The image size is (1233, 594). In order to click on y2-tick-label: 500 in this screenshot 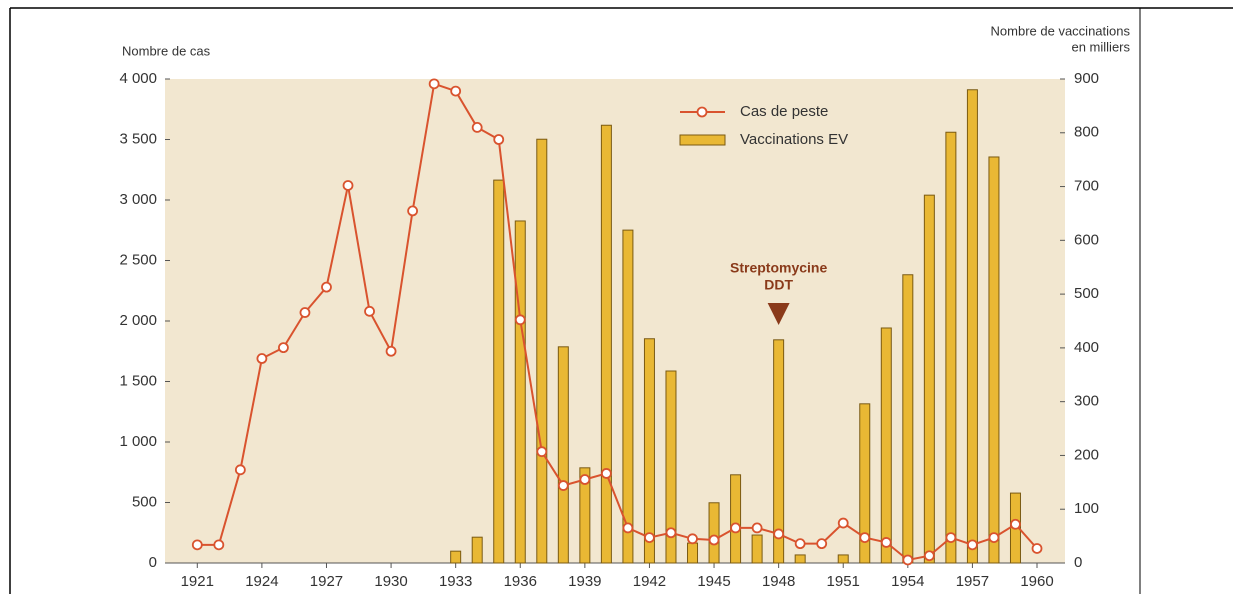, I will do `click(1086, 293)`.